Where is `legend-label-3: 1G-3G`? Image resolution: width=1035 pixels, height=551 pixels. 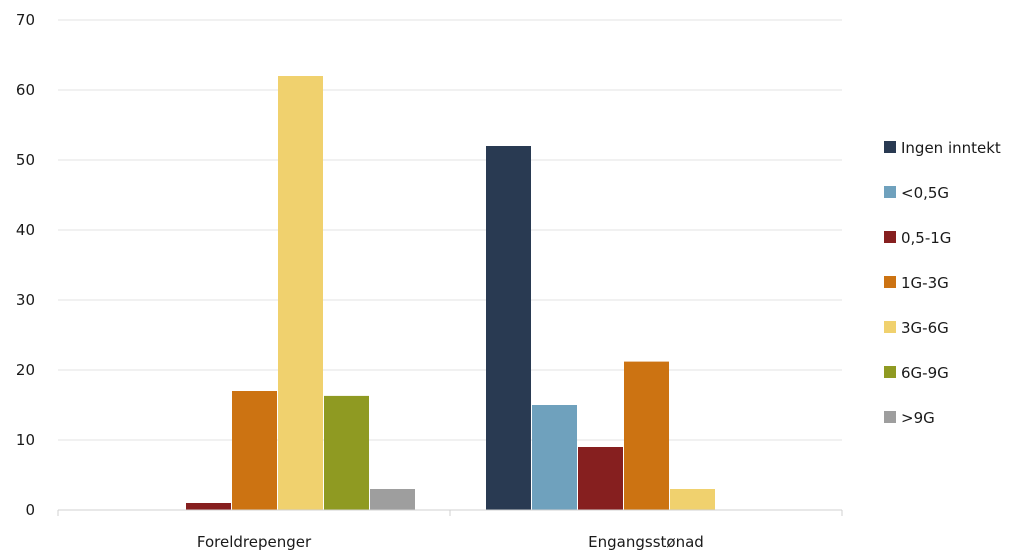 legend-label-3: 1G-3G is located at coordinates (925, 283).